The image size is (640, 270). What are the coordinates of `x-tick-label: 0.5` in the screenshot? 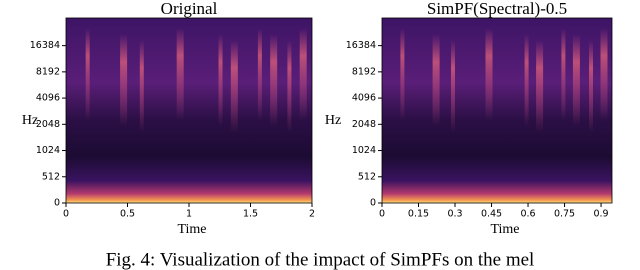 It's located at (127, 214).